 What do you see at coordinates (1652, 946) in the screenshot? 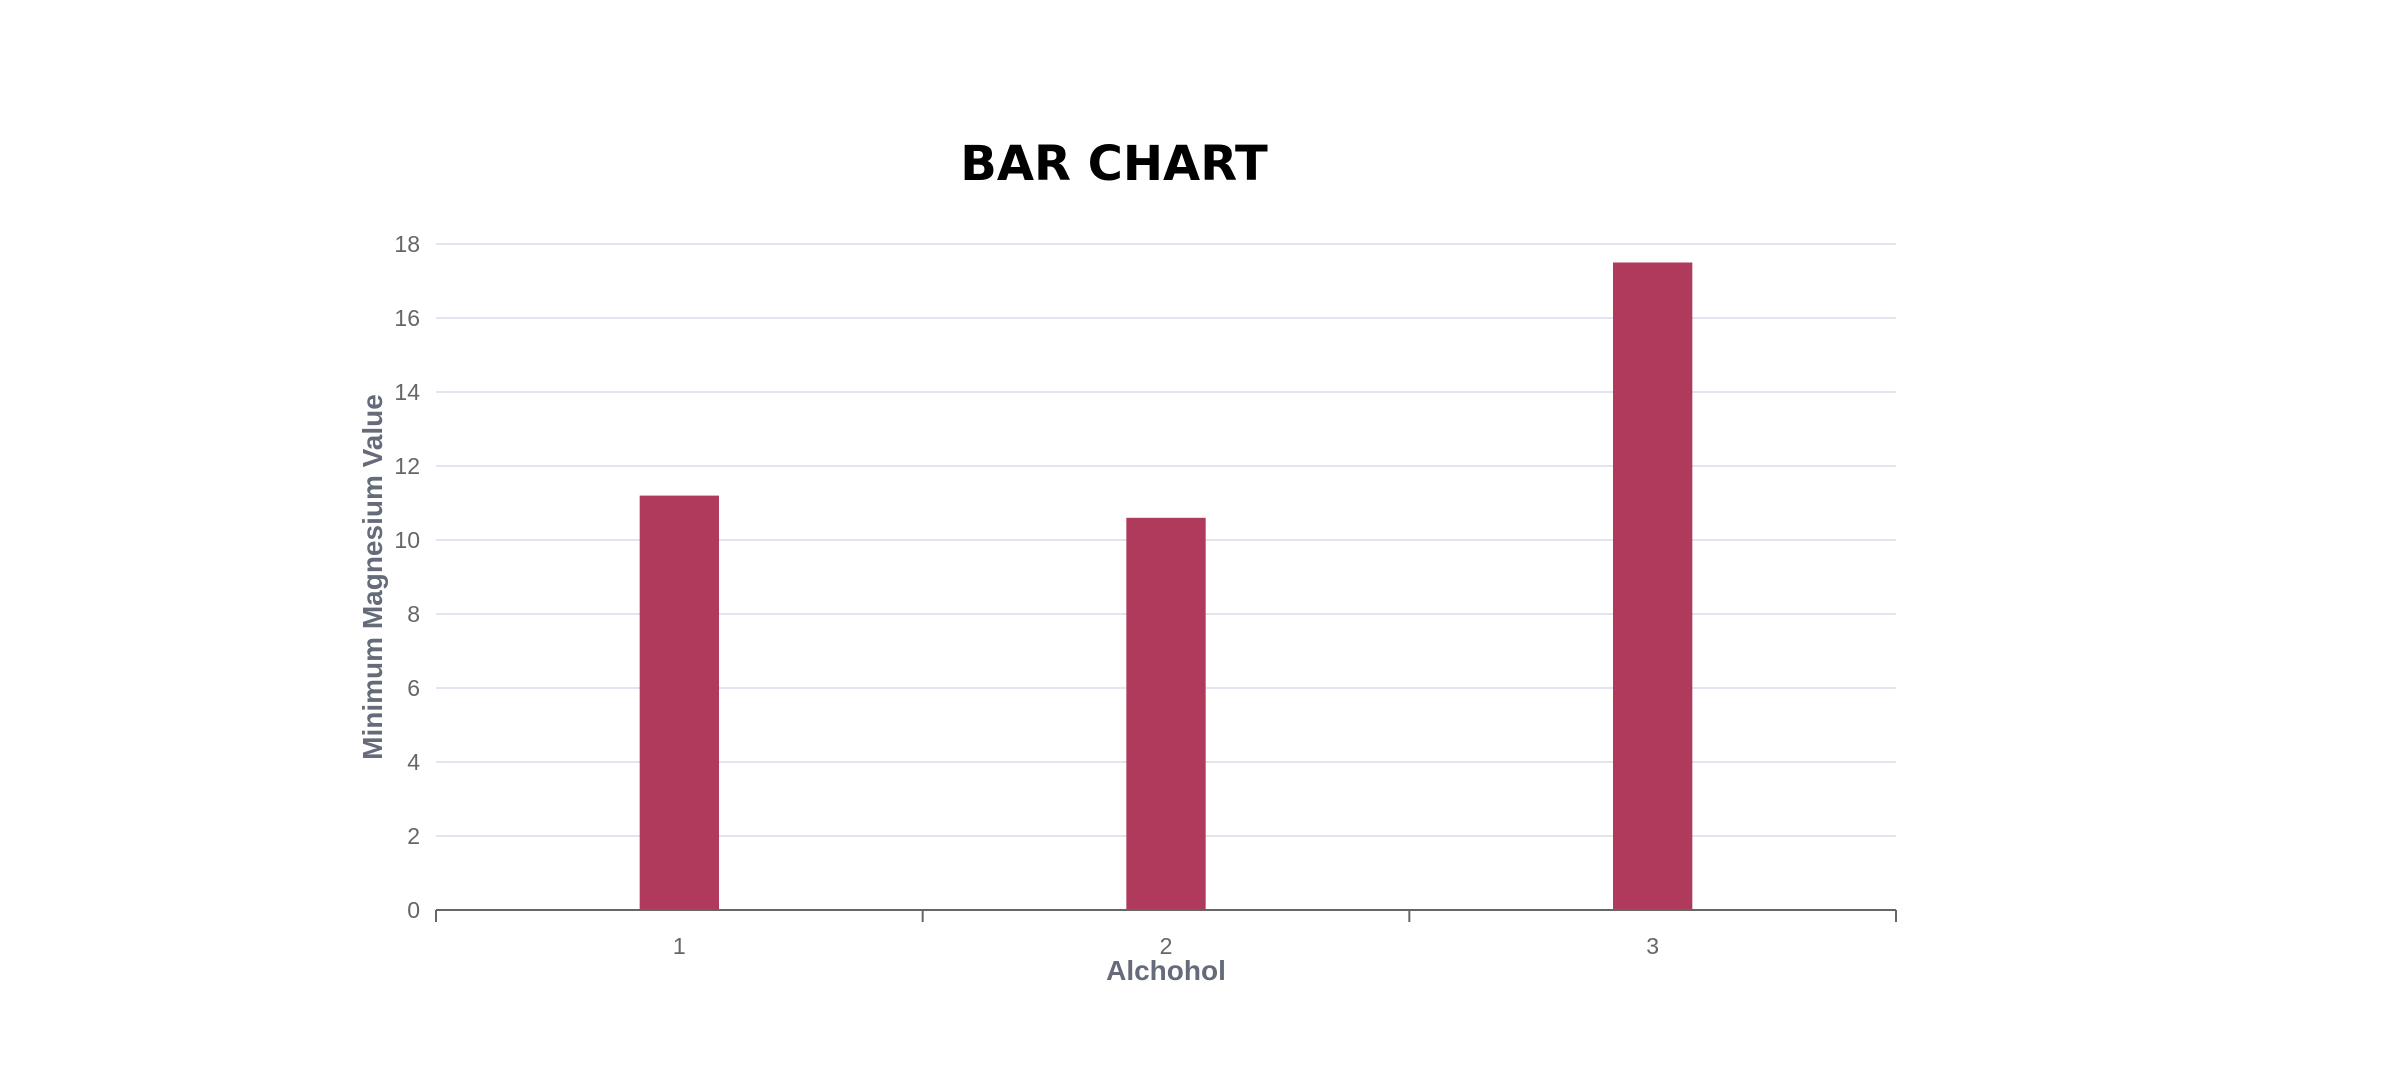
I see `x-tick-label-3: 3` at bounding box center [1652, 946].